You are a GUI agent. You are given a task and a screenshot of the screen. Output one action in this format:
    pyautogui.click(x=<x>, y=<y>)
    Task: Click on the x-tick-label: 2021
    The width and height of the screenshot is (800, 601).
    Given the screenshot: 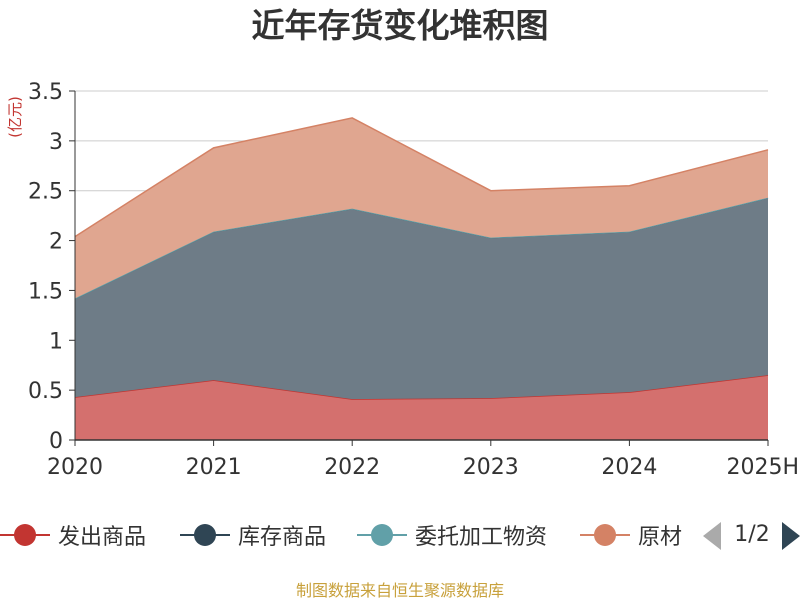 What is the action you would take?
    pyautogui.click(x=214, y=467)
    